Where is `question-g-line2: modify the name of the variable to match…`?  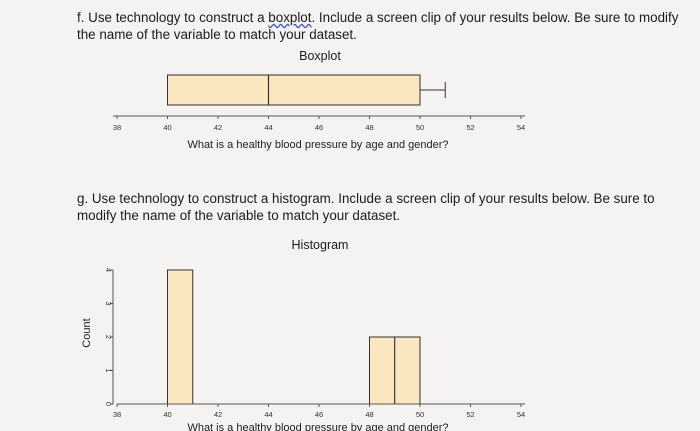
question-g-line2: modify the name of the variable to match… is located at coordinates (239, 215).